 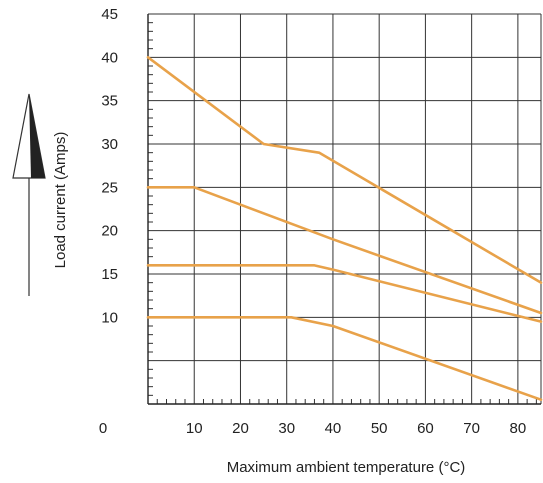 What do you see at coordinates (346, 467) in the screenshot?
I see `x-axis-label: Maximum ambient temperature (°C)` at bounding box center [346, 467].